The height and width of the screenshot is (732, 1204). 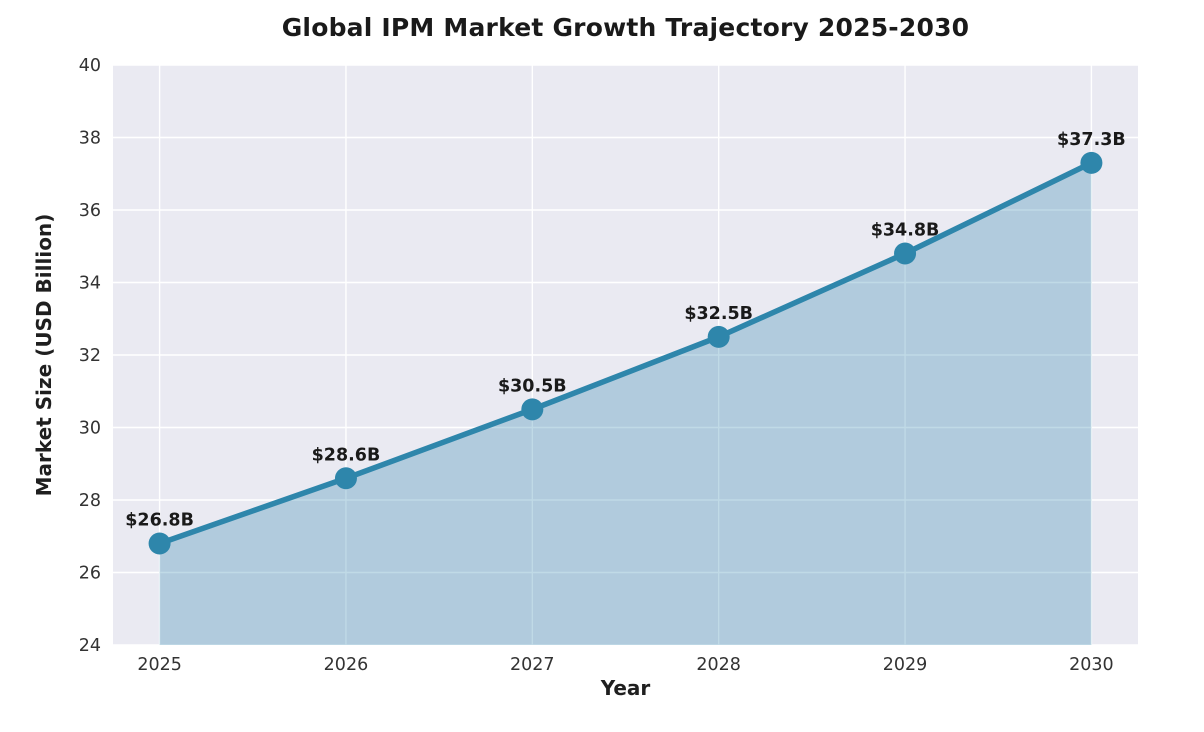 I want to click on data-point-label: $34.8B, so click(x=905, y=231).